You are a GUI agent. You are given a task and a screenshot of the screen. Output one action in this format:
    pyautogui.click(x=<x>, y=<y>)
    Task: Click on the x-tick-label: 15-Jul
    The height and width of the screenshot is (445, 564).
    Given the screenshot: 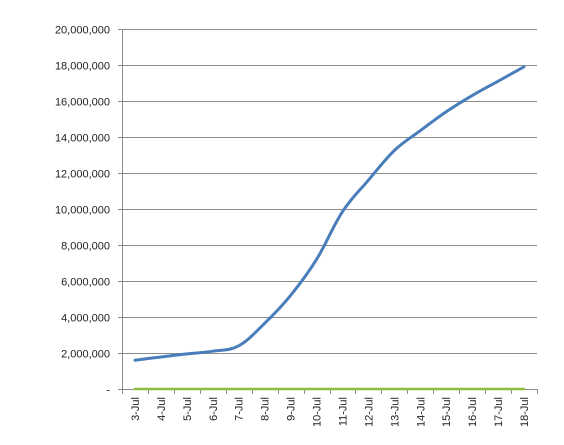 What is the action you would take?
    pyautogui.click(x=447, y=412)
    